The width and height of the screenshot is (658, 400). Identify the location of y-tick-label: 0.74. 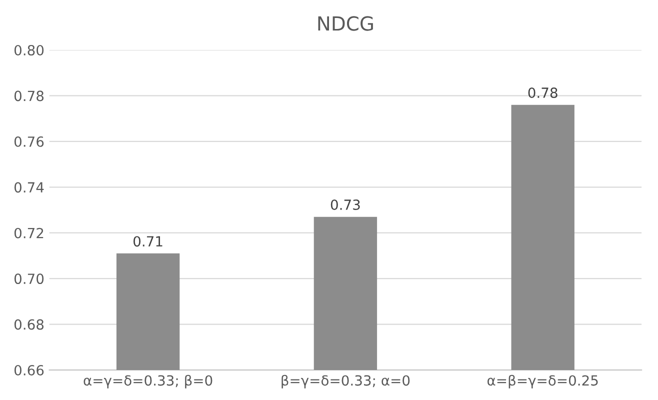
(29, 187).